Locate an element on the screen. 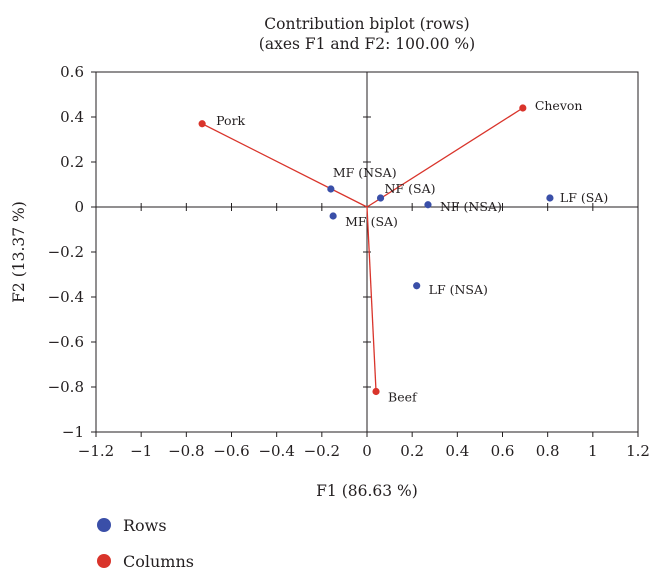 The width and height of the screenshot is (650, 587). y-tick-label: −0.4 is located at coordinates (66, 297).